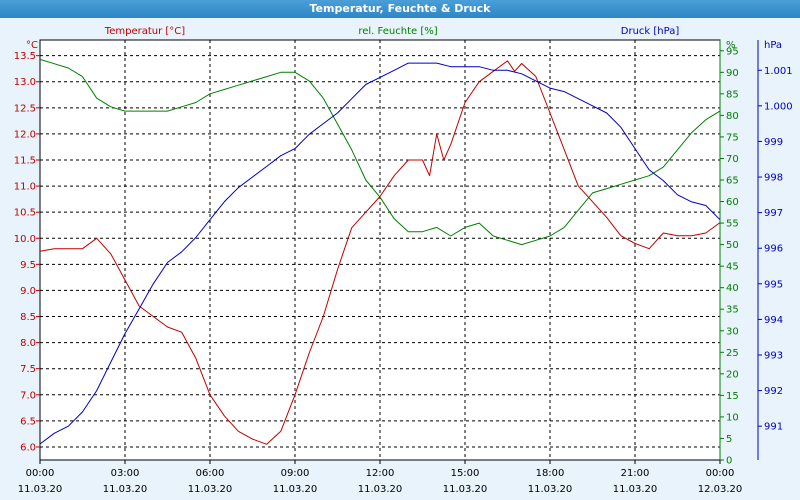 The width and height of the screenshot is (800, 500). I want to click on tick-label-humidity: 75, so click(732, 137).